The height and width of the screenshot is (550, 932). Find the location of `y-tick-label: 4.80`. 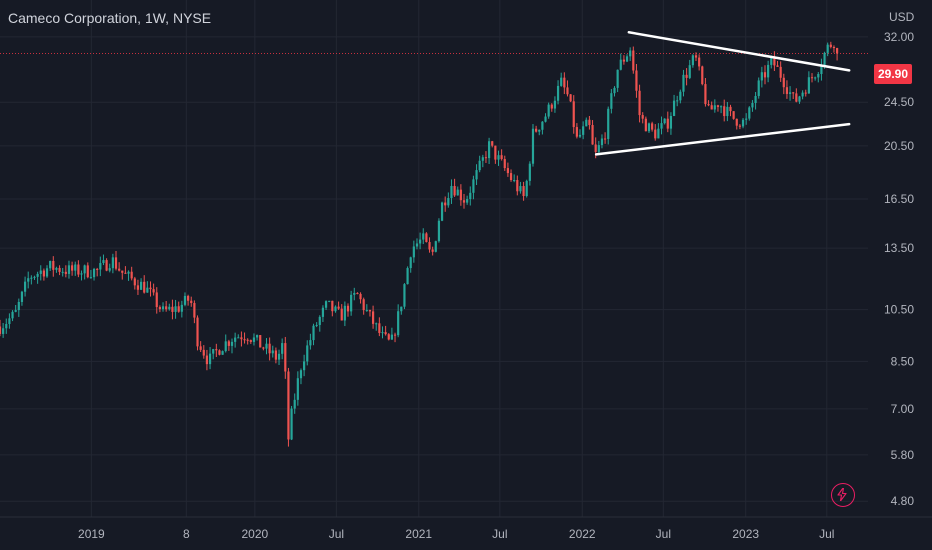

y-tick-label: 4.80 is located at coordinates (903, 501).